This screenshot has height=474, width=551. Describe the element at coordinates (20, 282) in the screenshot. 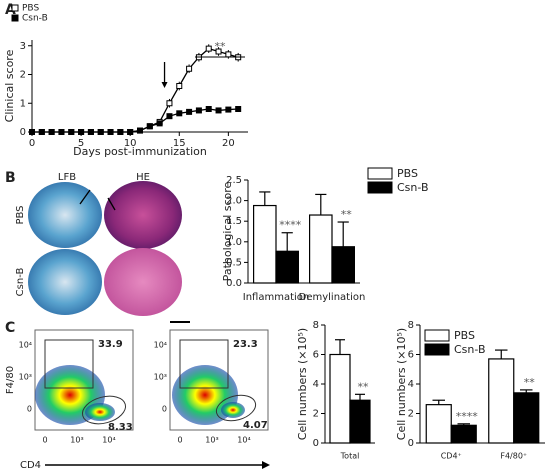

I see `image-row-label: Csn-B` at that location.